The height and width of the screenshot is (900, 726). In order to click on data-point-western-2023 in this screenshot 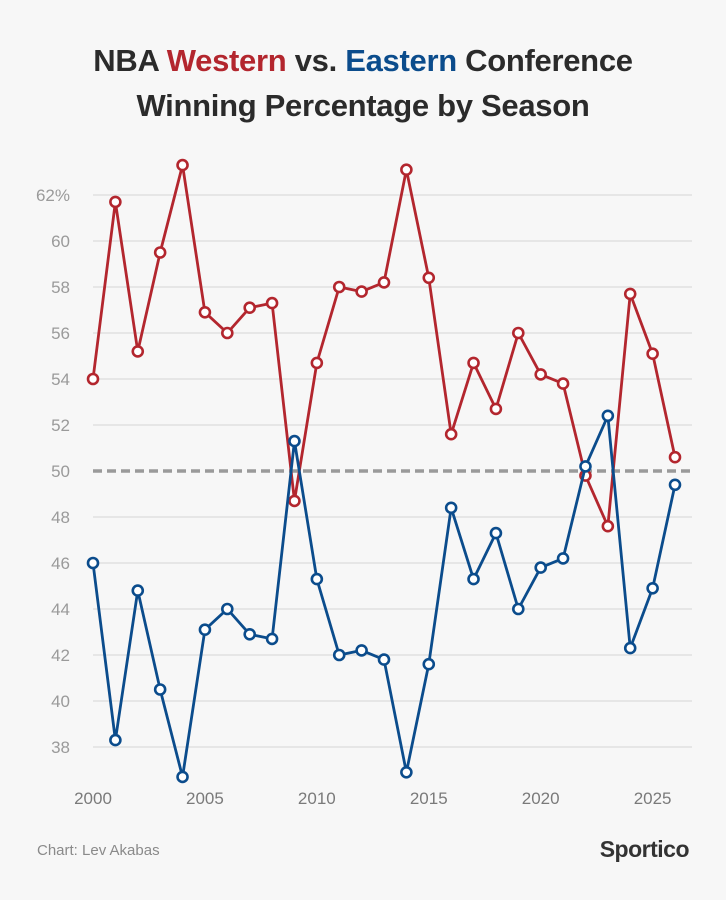, I will do `click(608, 526)`.